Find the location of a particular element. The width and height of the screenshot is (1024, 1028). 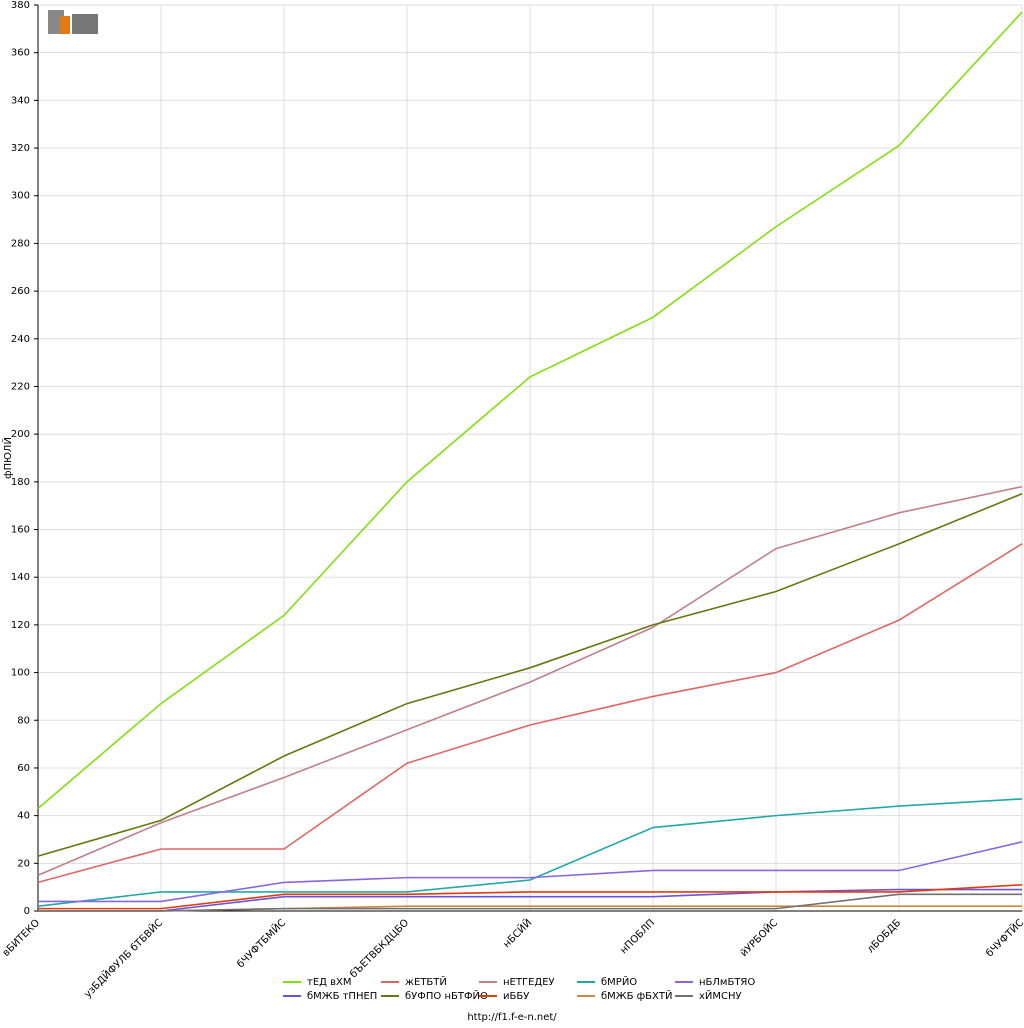

footer: http://f1.f-e-n.net/ is located at coordinates (512, 1017).